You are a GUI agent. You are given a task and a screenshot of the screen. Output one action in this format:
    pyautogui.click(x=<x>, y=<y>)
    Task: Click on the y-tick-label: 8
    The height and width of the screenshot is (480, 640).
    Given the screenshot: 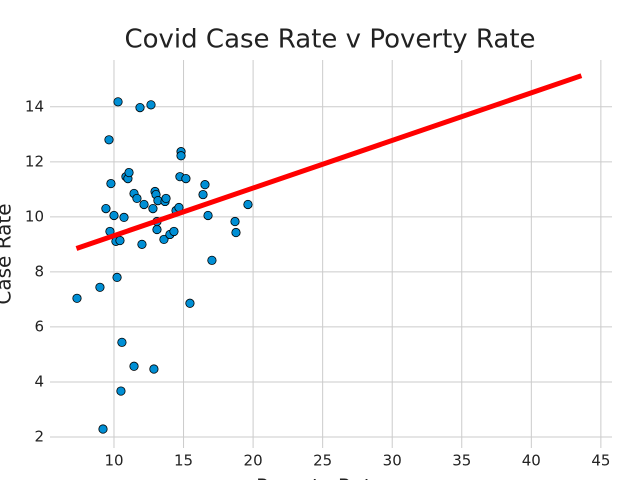 What is the action you would take?
    pyautogui.click(x=39, y=271)
    